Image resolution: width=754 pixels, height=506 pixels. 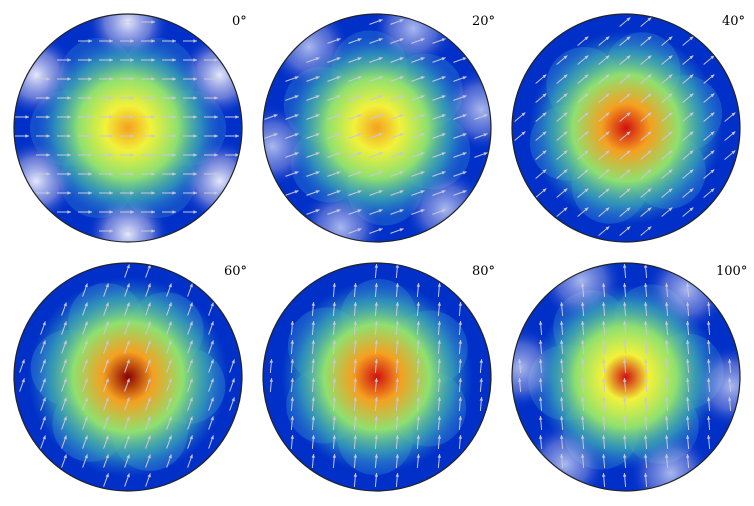 I want to click on panel-4: 80°, so click(x=378, y=377).